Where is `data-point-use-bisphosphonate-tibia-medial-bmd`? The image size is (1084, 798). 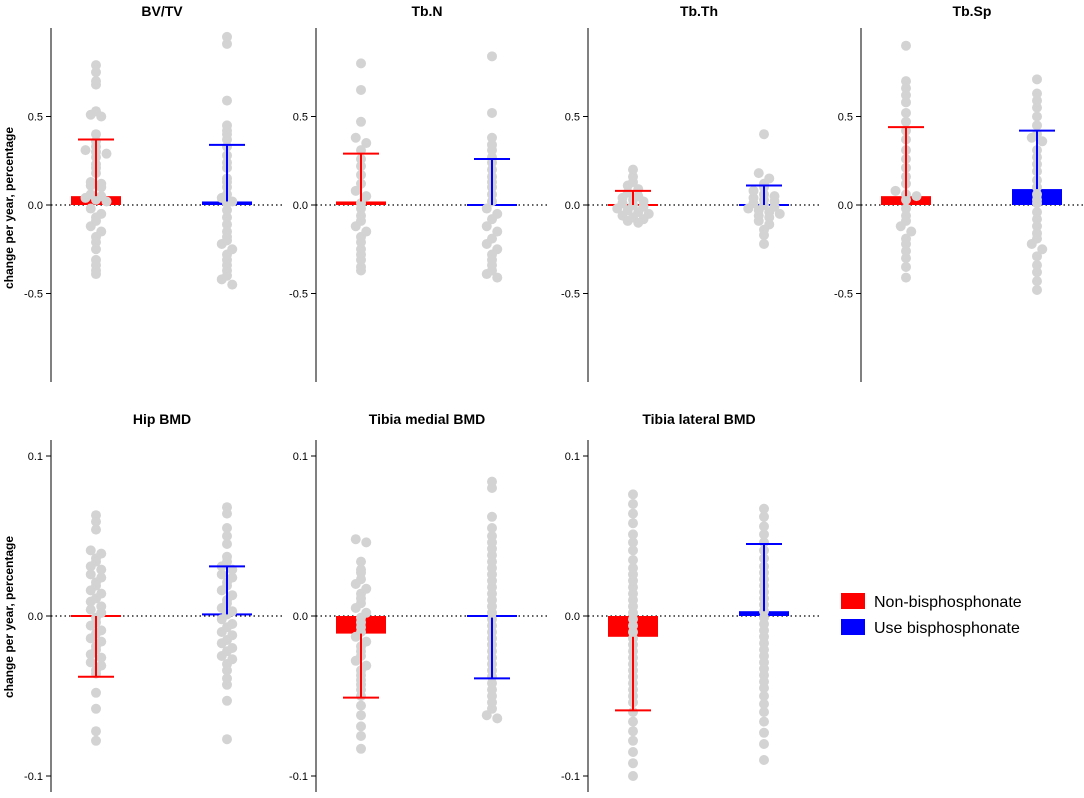 data-point-use-bisphosphonate-tibia-medial-bmd is located at coordinates (492, 536).